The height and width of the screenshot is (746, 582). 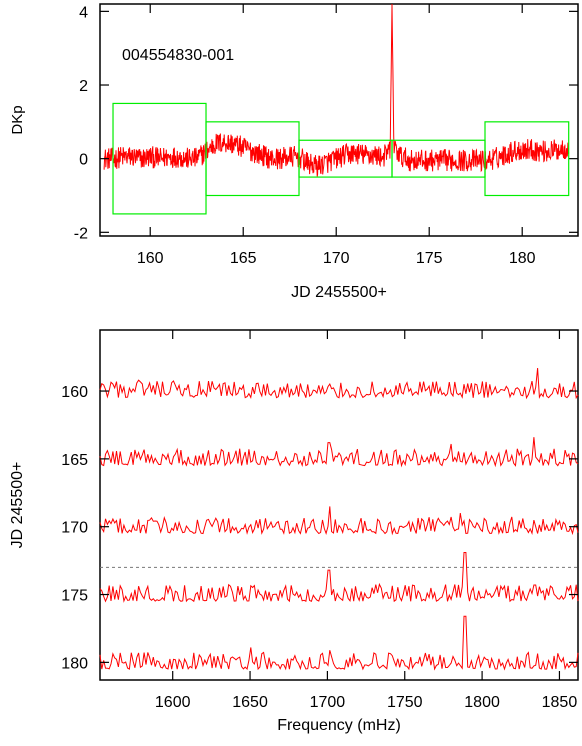 I want to click on power-spectrum-y-tick-label: 165, so click(x=74, y=460).